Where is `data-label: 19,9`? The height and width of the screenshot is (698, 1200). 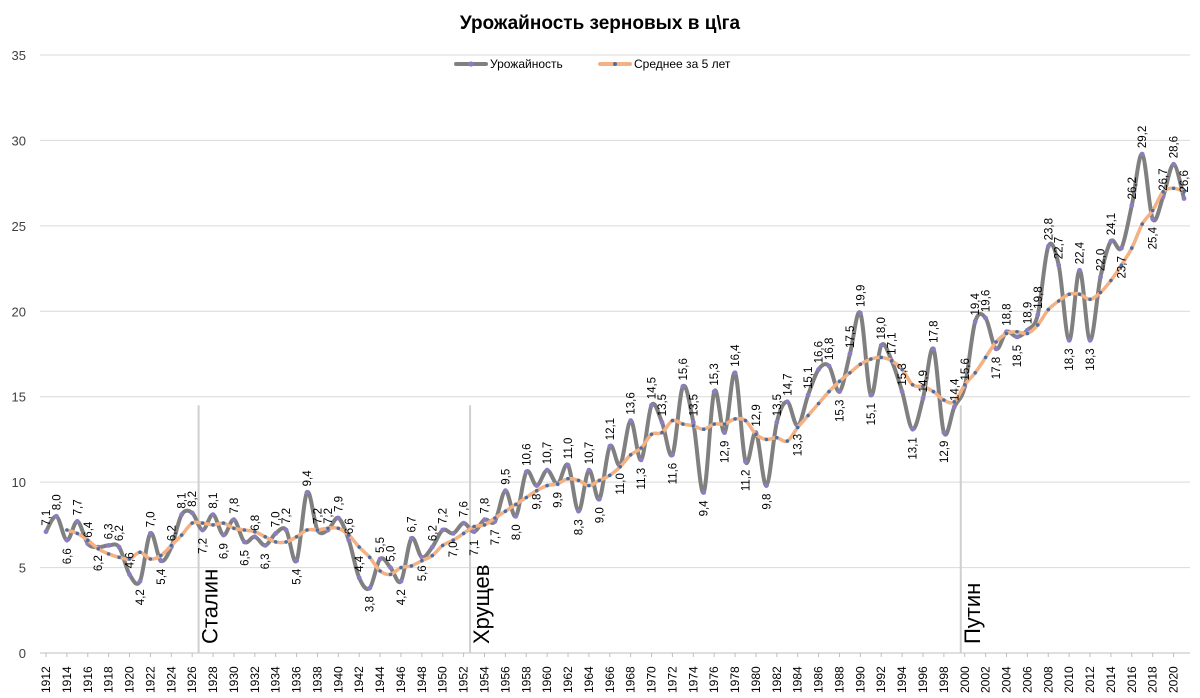
data-label: 19,9 is located at coordinates (861, 296).